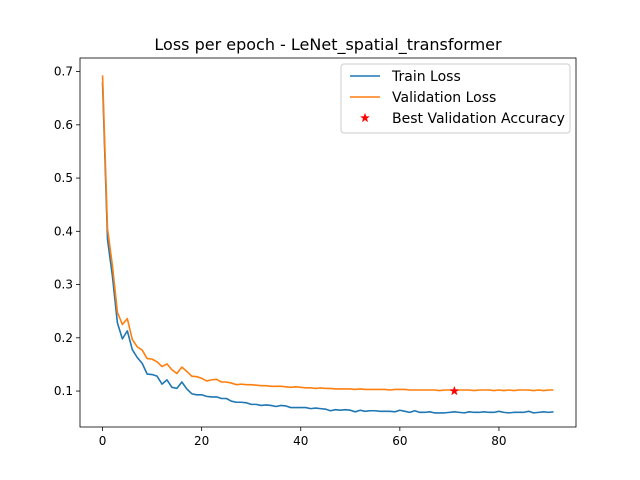 Image resolution: width=640 pixels, height=480 pixels. I want to click on legend-label-validation-loss: Validation Loss, so click(444, 98).